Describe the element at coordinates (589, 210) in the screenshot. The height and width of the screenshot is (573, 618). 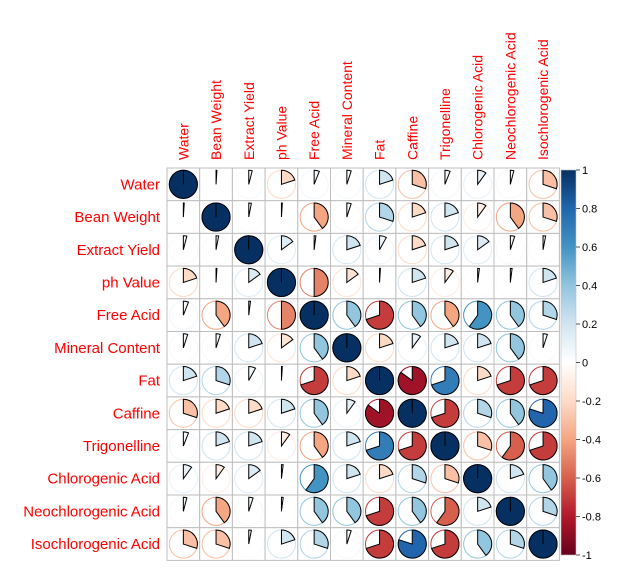
I see `colorbar-tick-label: 0.8` at that location.